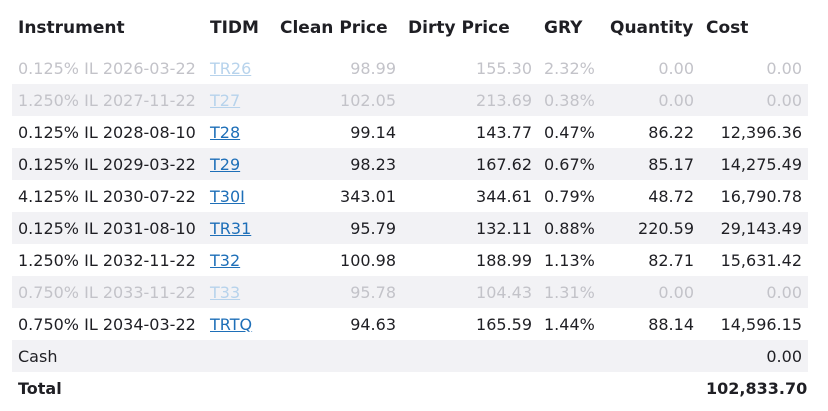 The width and height of the screenshot is (828, 411). I want to click on cash-cost: 0.00, so click(754, 356).